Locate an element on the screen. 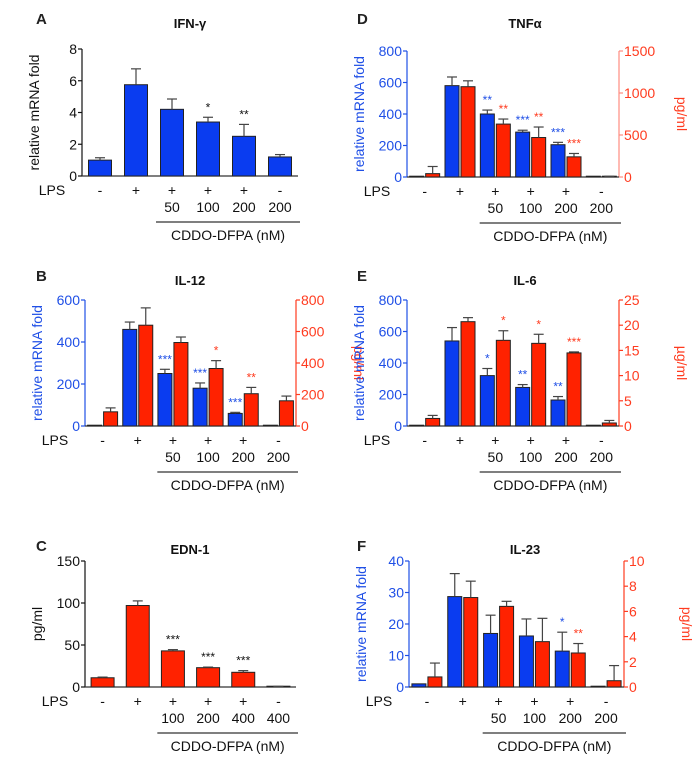 The height and width of the screenshot is (762, 700). right-axis-tick-label: 20 is located at coordinates (632, 325).